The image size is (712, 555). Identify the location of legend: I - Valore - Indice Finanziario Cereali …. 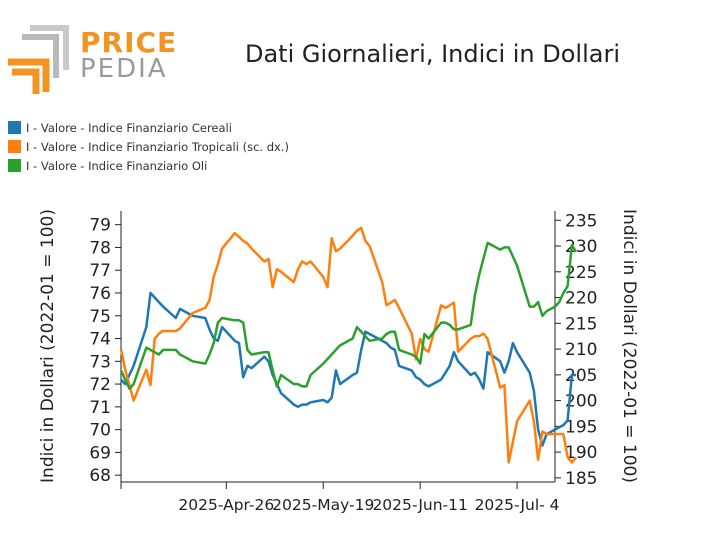
(148, 146).